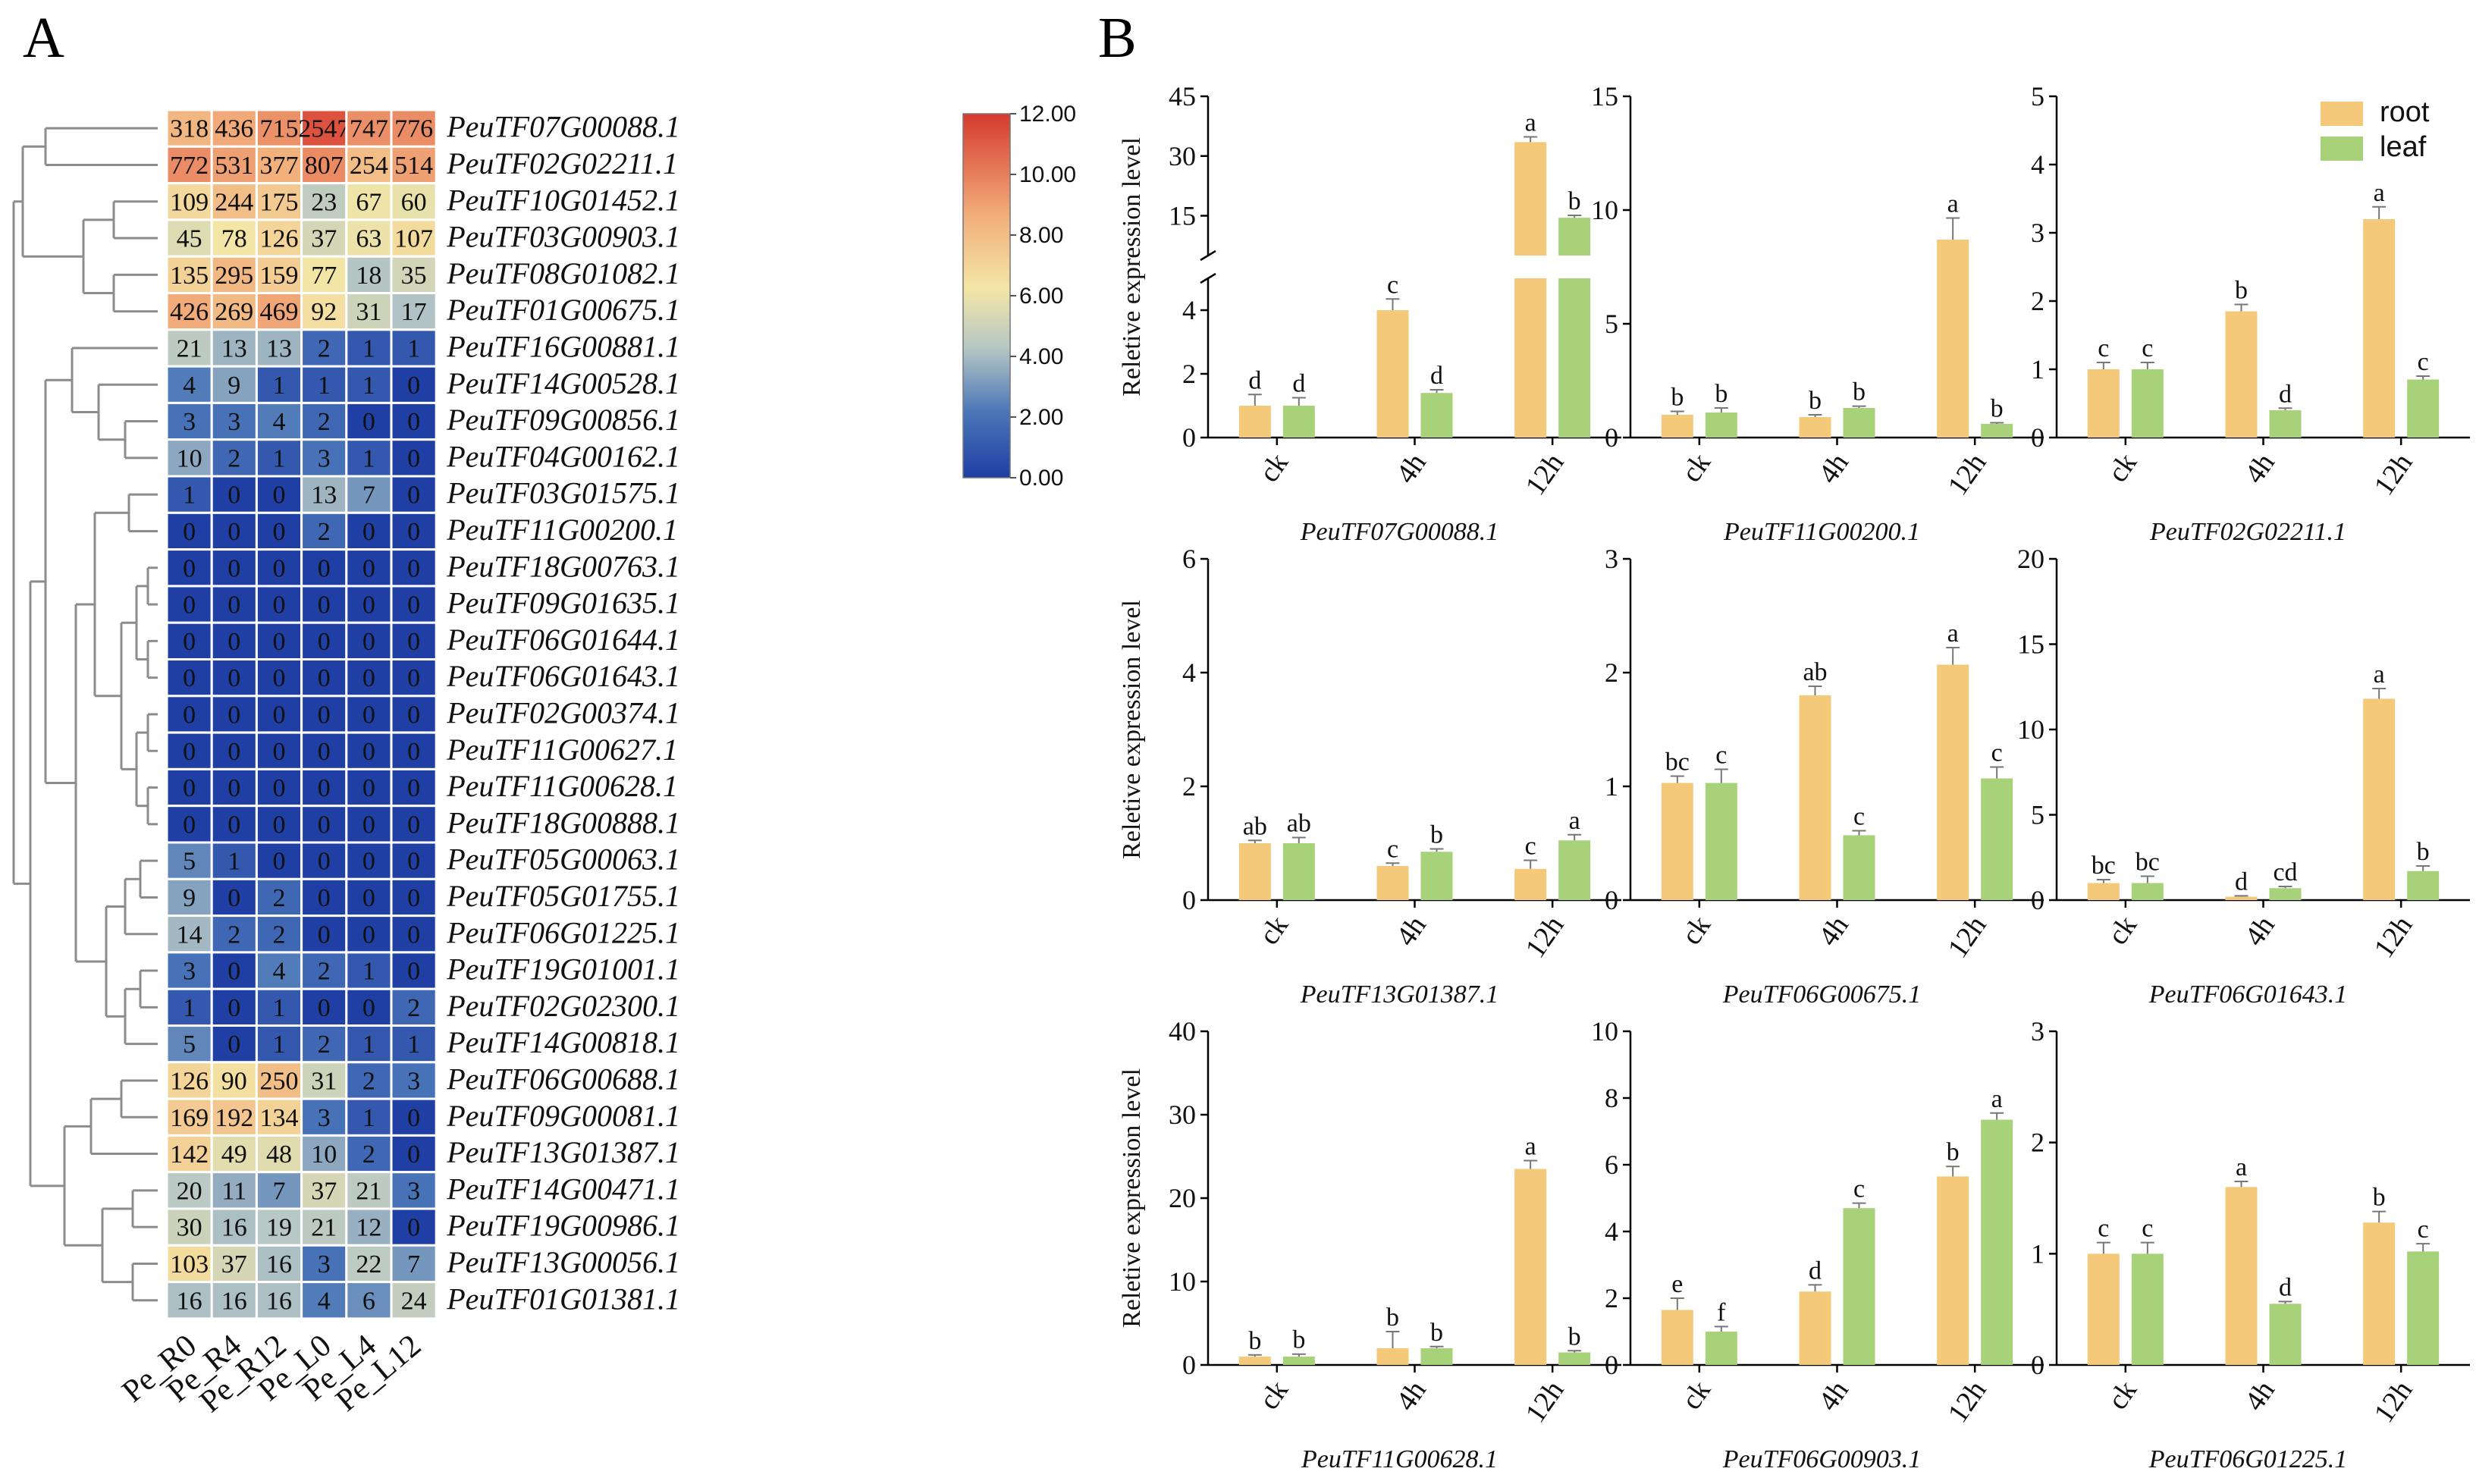 The image size is (2476, 1484). I want to click on heatmap-row-label: PeuTF18G00888.1, so click(563, 822).